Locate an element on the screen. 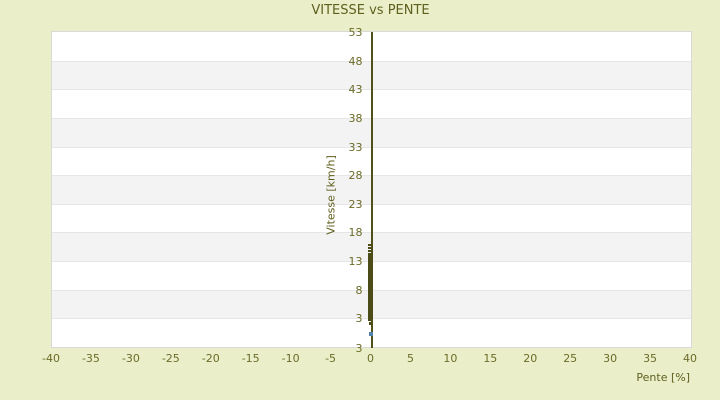 The height and width of the screenshot is (400, 720). y-axis-line is located at coordinates (371, 190).